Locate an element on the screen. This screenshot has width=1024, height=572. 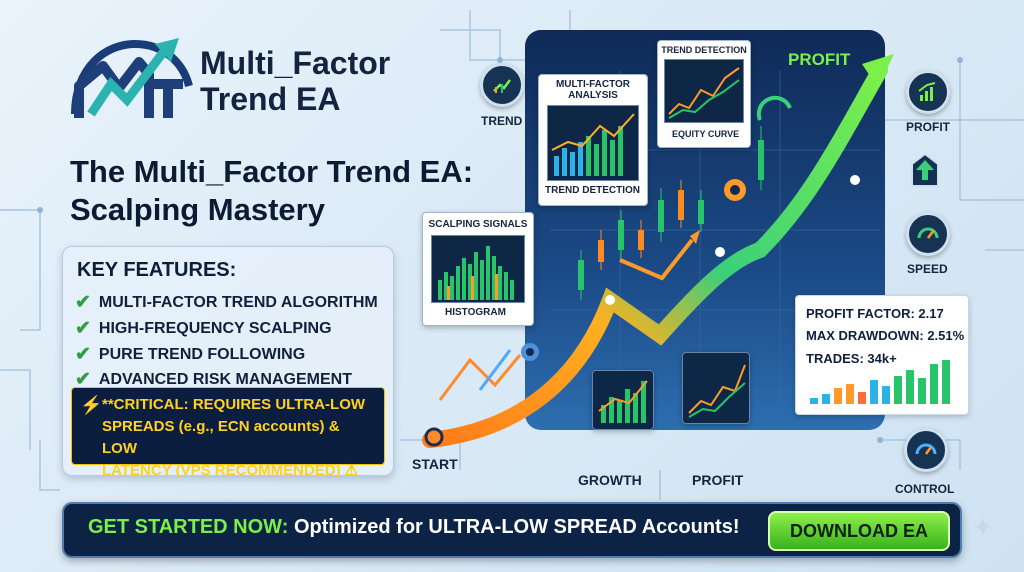
multi-factor-title: MULTI-FACTOR ANALYSIS is located at coordinates (593, 90).